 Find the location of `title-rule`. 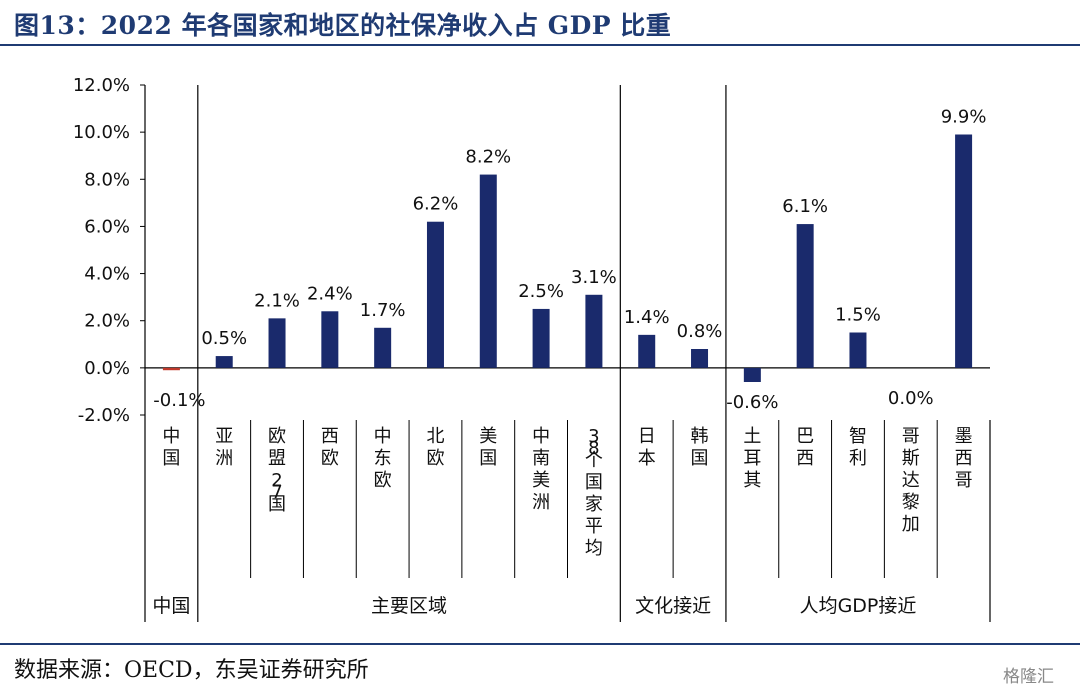

title-rule is located at coordinates (540, 45).